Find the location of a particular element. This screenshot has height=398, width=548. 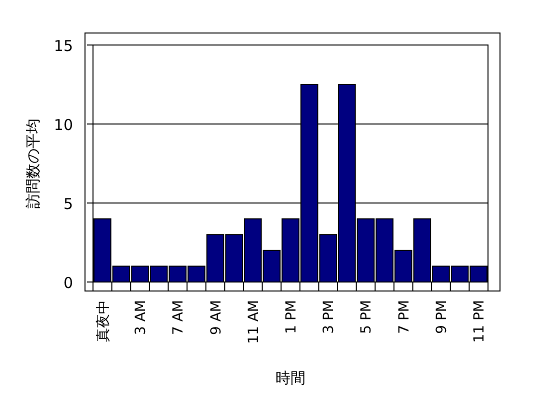

x-tick-label: 7 AM is located at coordinates (178, 318).